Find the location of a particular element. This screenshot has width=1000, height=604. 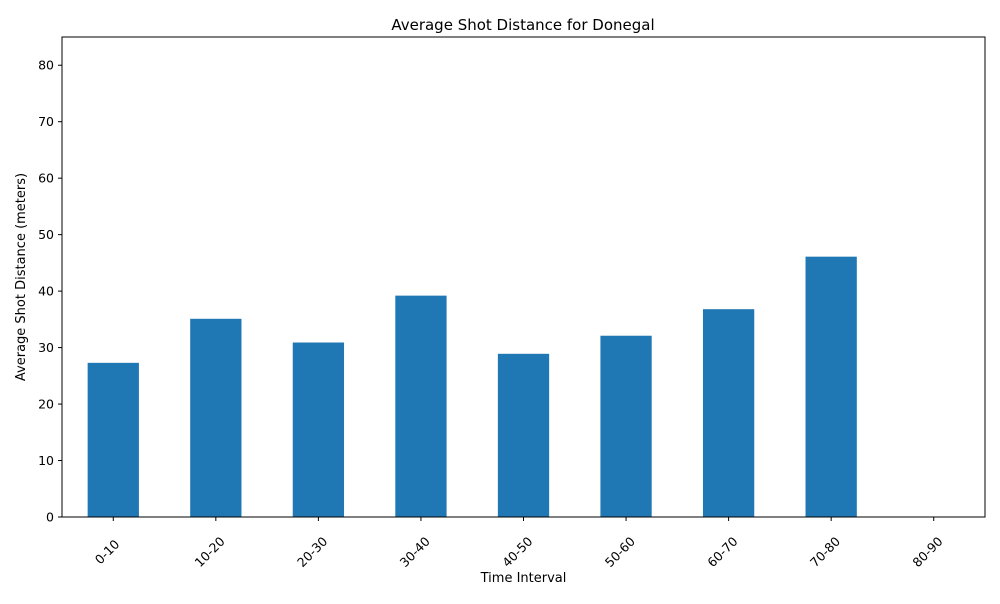

y-tick-label: 10 is located at coordinates (46, 460).